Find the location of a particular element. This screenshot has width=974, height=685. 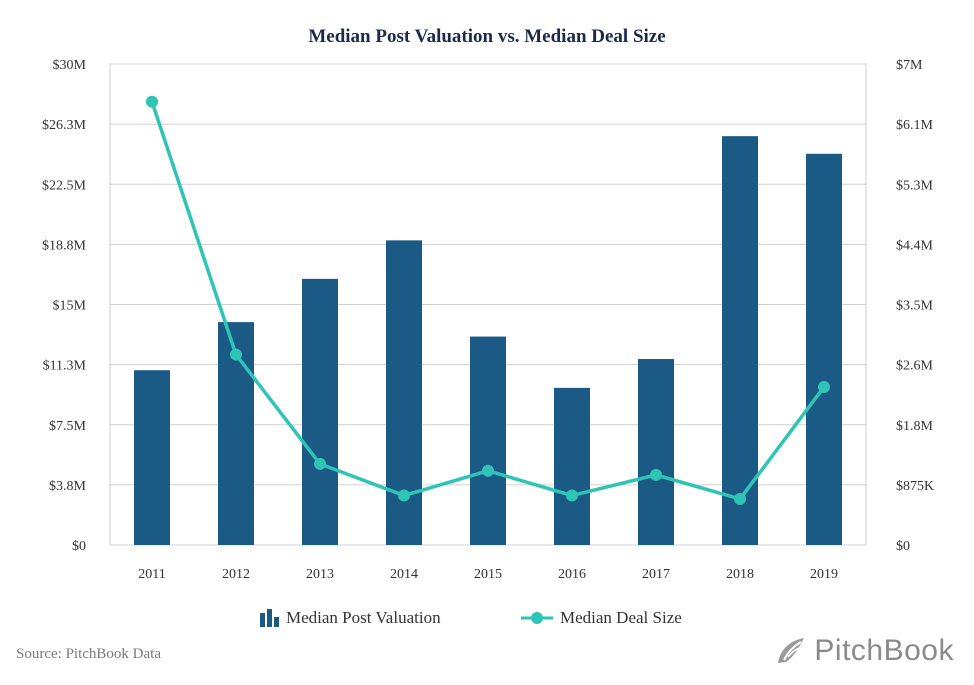

bar-chart-icon is located at coordinates (269, 618).